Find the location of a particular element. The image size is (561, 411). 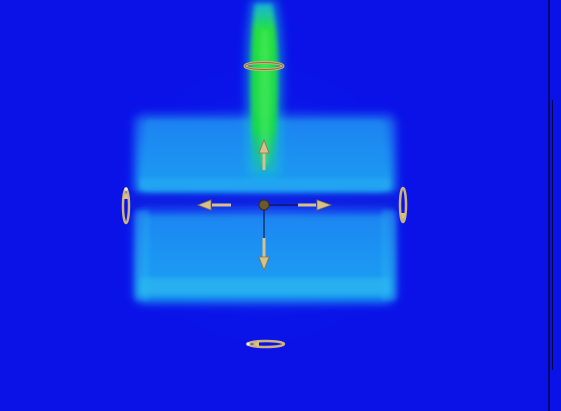

rotate-ring-top is located at coordinates (264, 66).